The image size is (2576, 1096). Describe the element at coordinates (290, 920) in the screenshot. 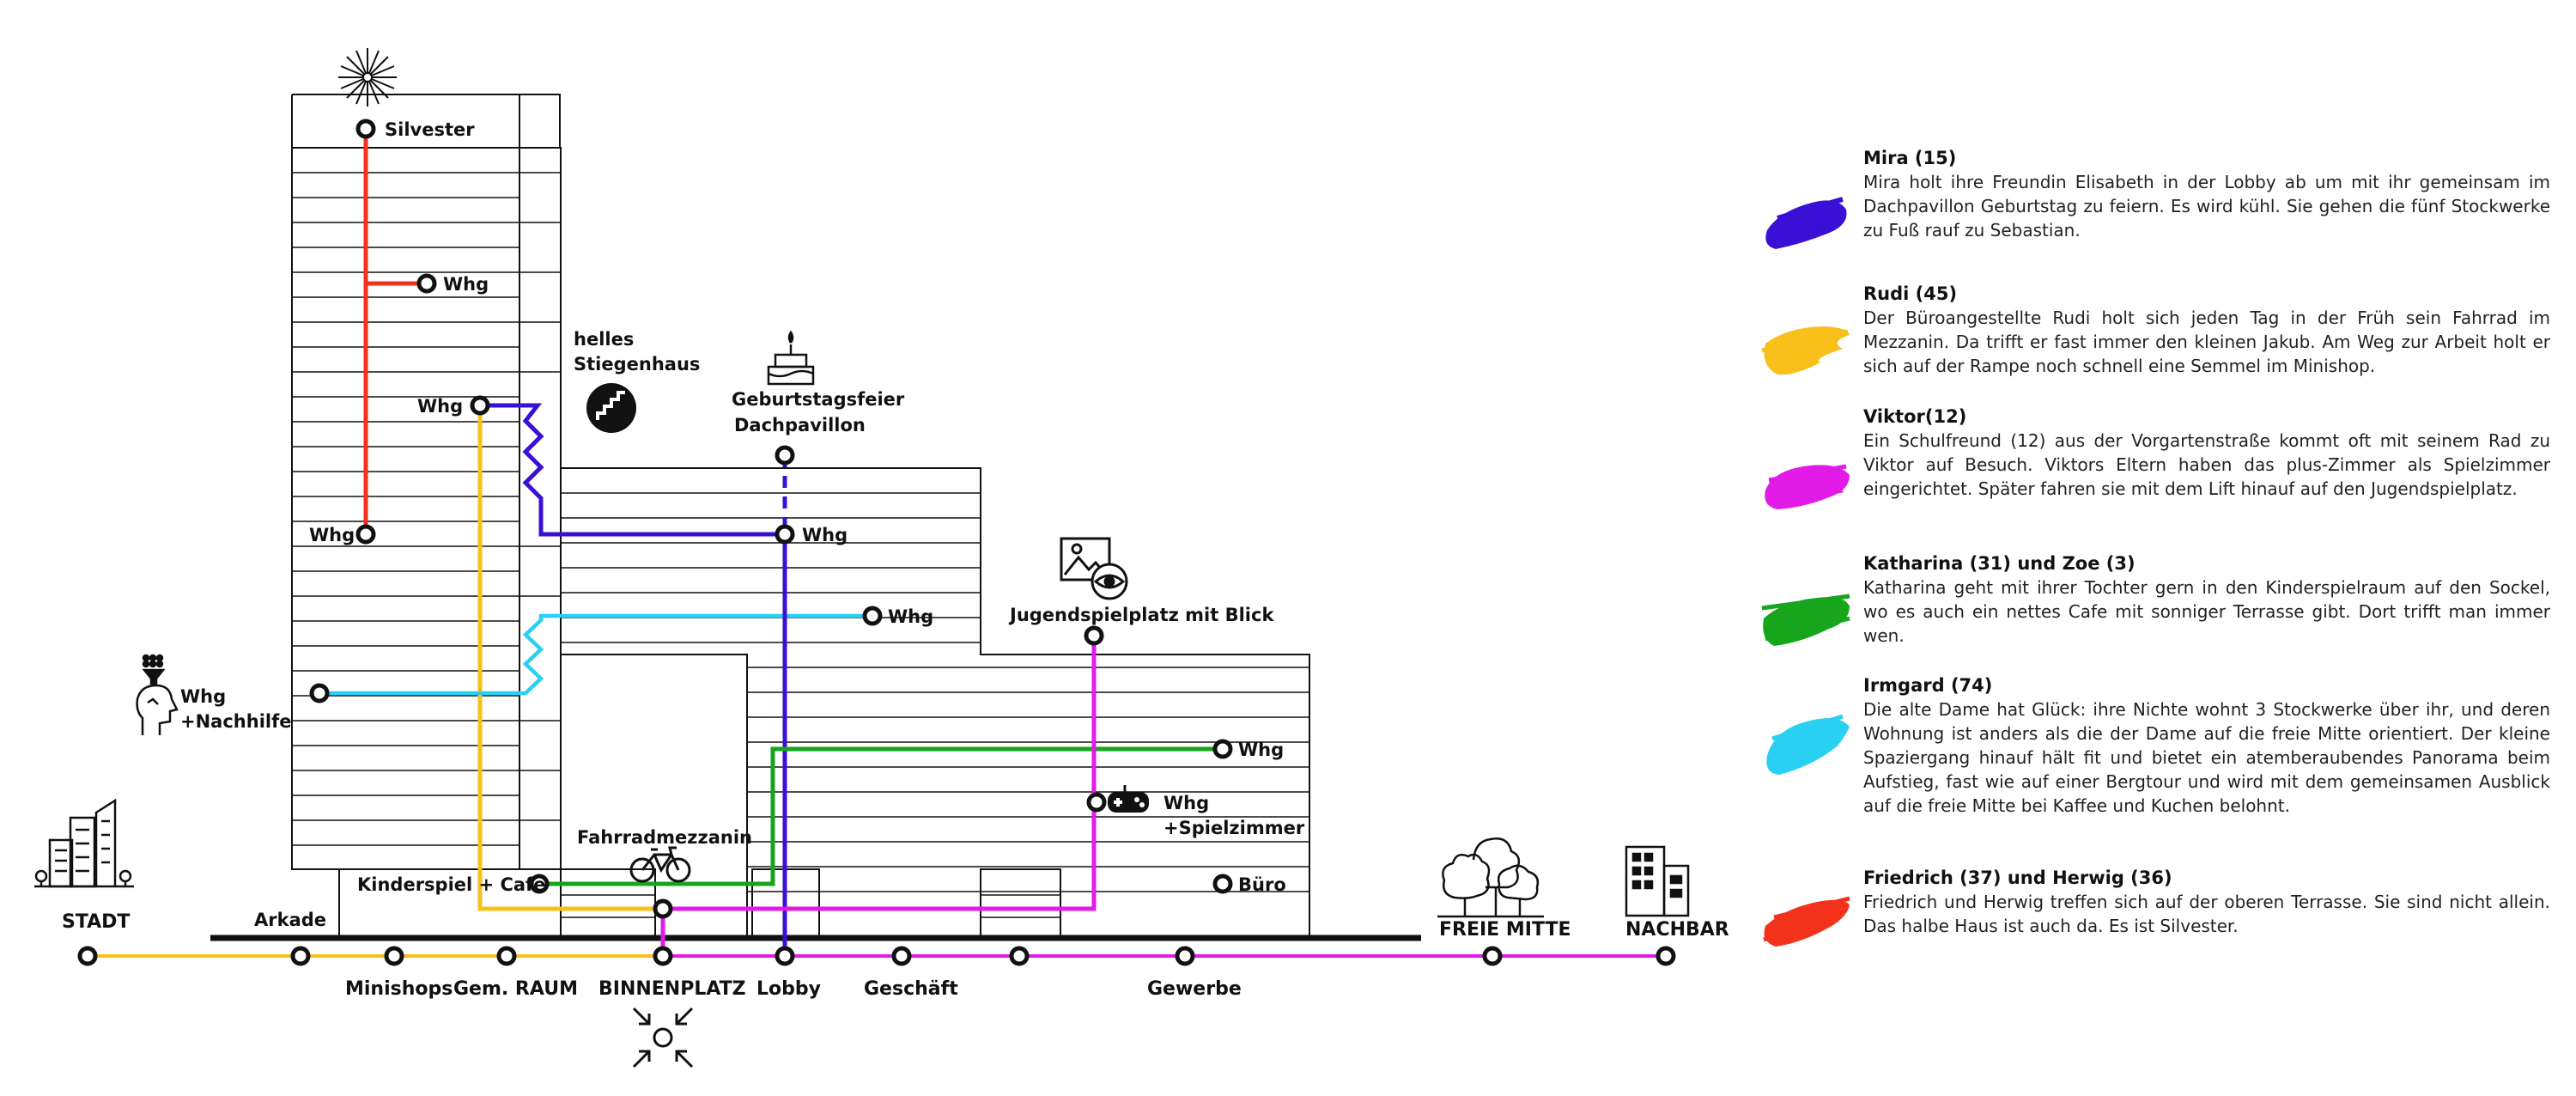

I see `label-arkade: Arkade` at that location.